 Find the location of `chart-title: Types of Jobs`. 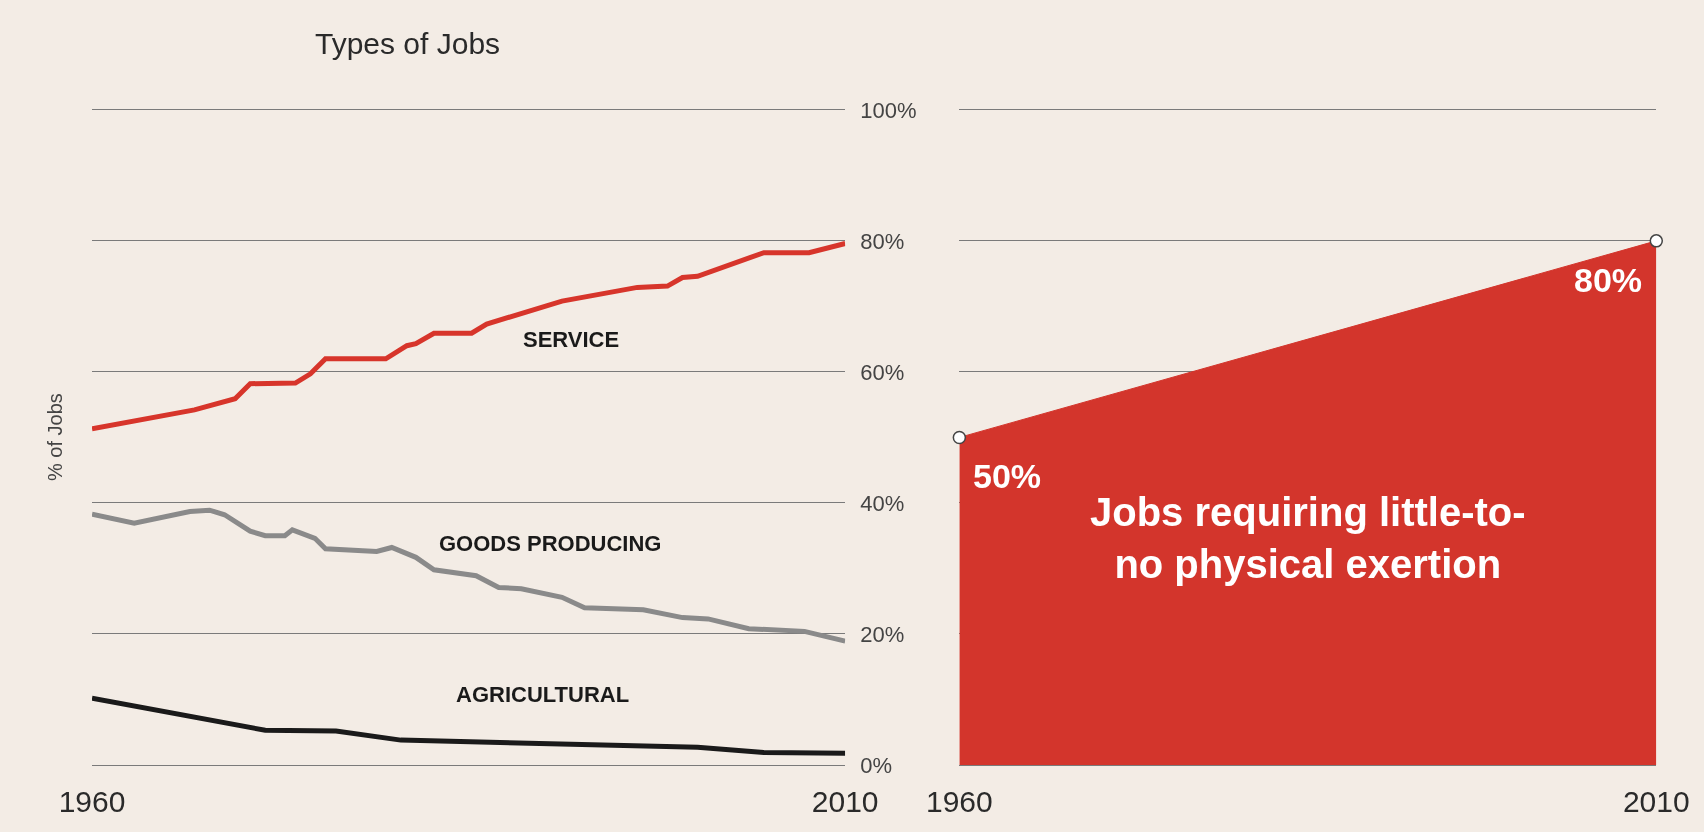

chart-title: Types of Jobs is located at coordinates (408, 43).